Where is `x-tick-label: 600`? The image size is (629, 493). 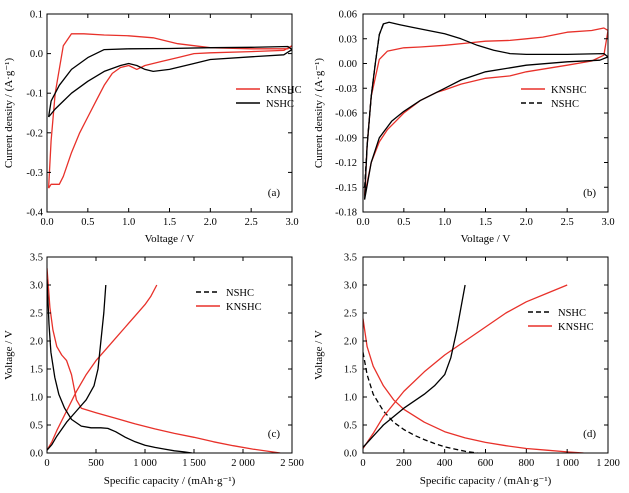
x-tick-label: 600 is located at coordinates (486, 463).